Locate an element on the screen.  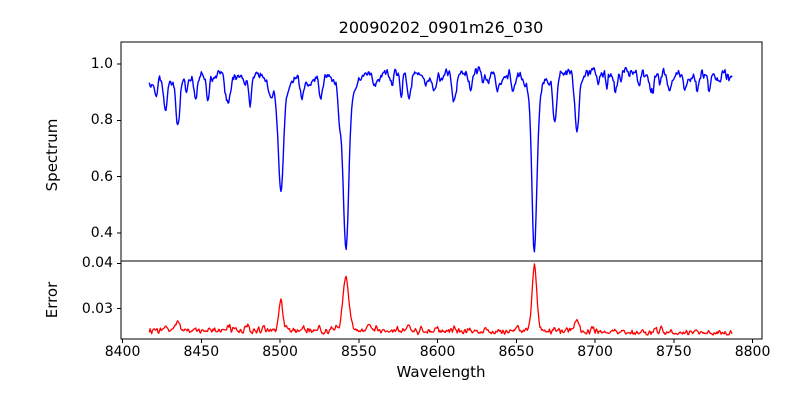
y-tick-label: 0.4 is located at coordinates (101, 233).